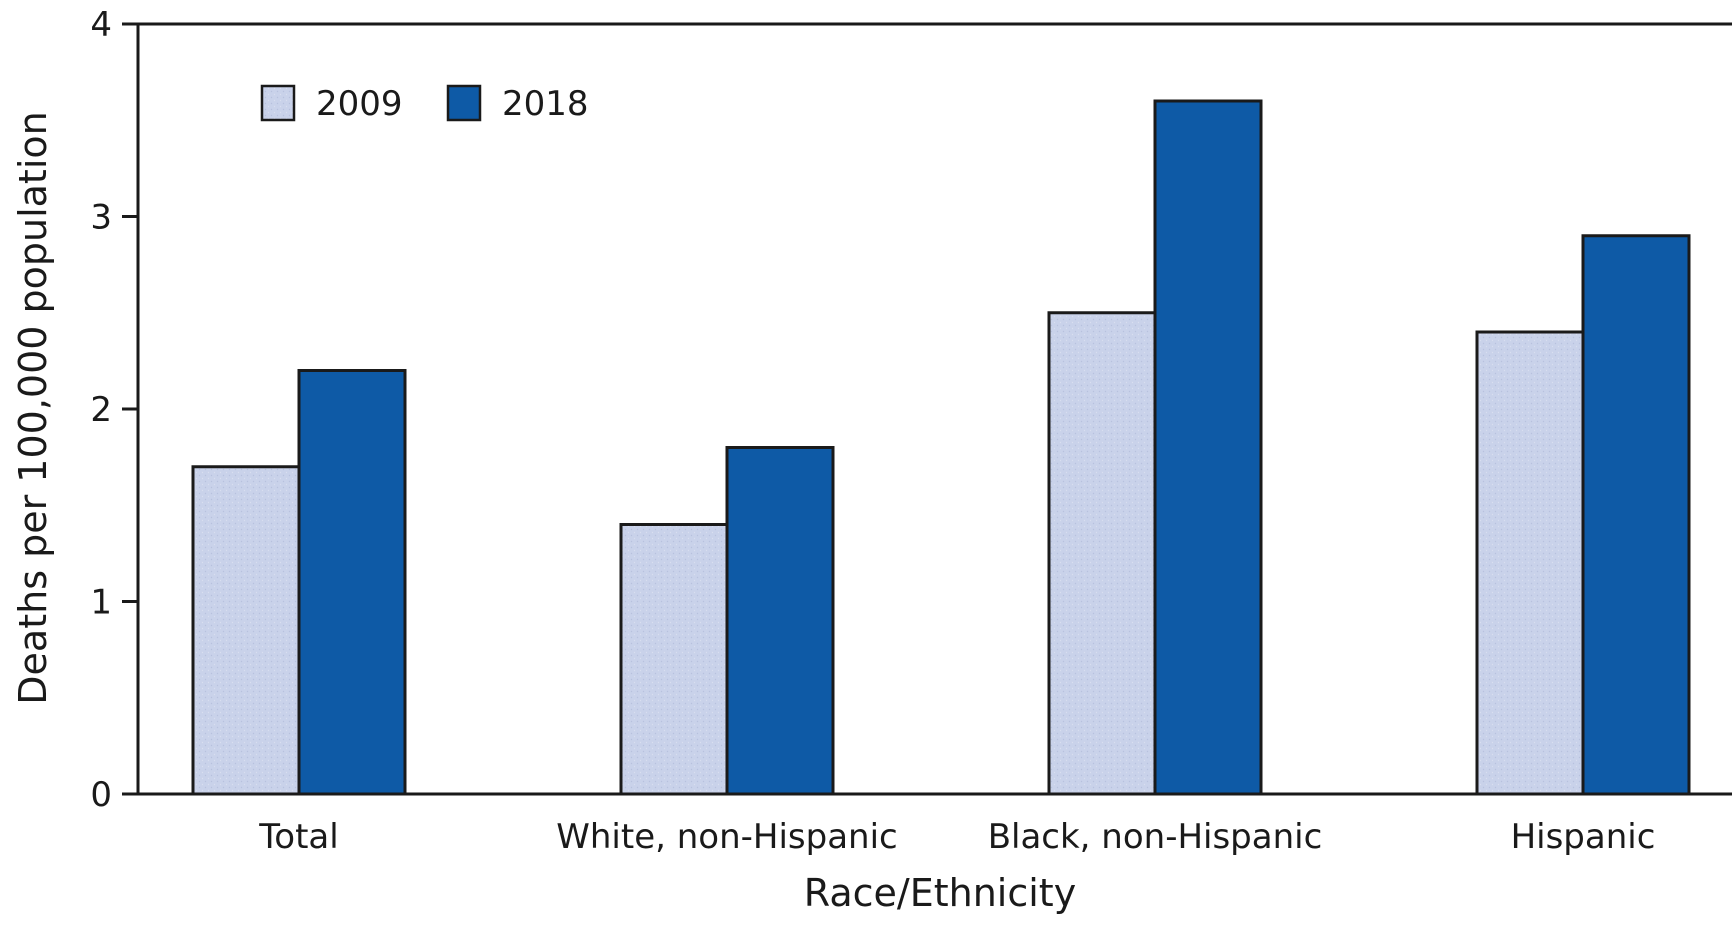 The width and height of the screenshot is (1732, 925). What do you see at coordinates (101, 218) in the screenshot?
I see `y-tick-label: 3` at bounding box center [101, 218].